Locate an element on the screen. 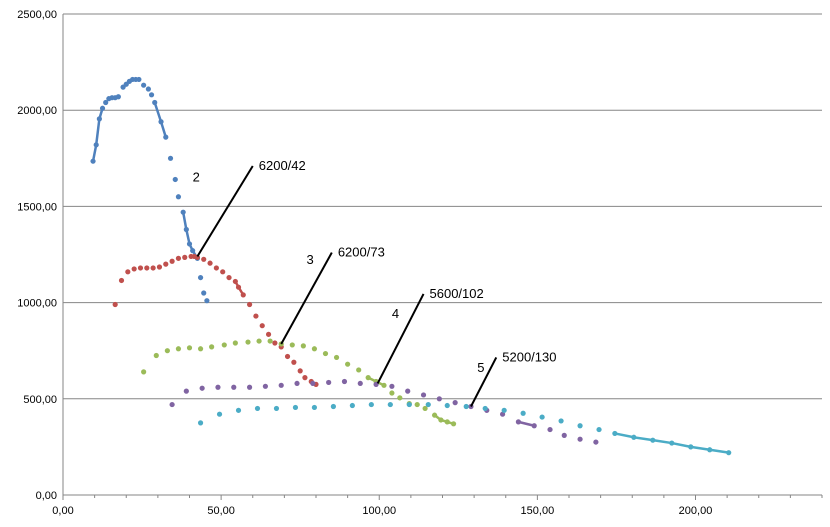  annotation-series-number: 3 is located at coordinates (310, 259).